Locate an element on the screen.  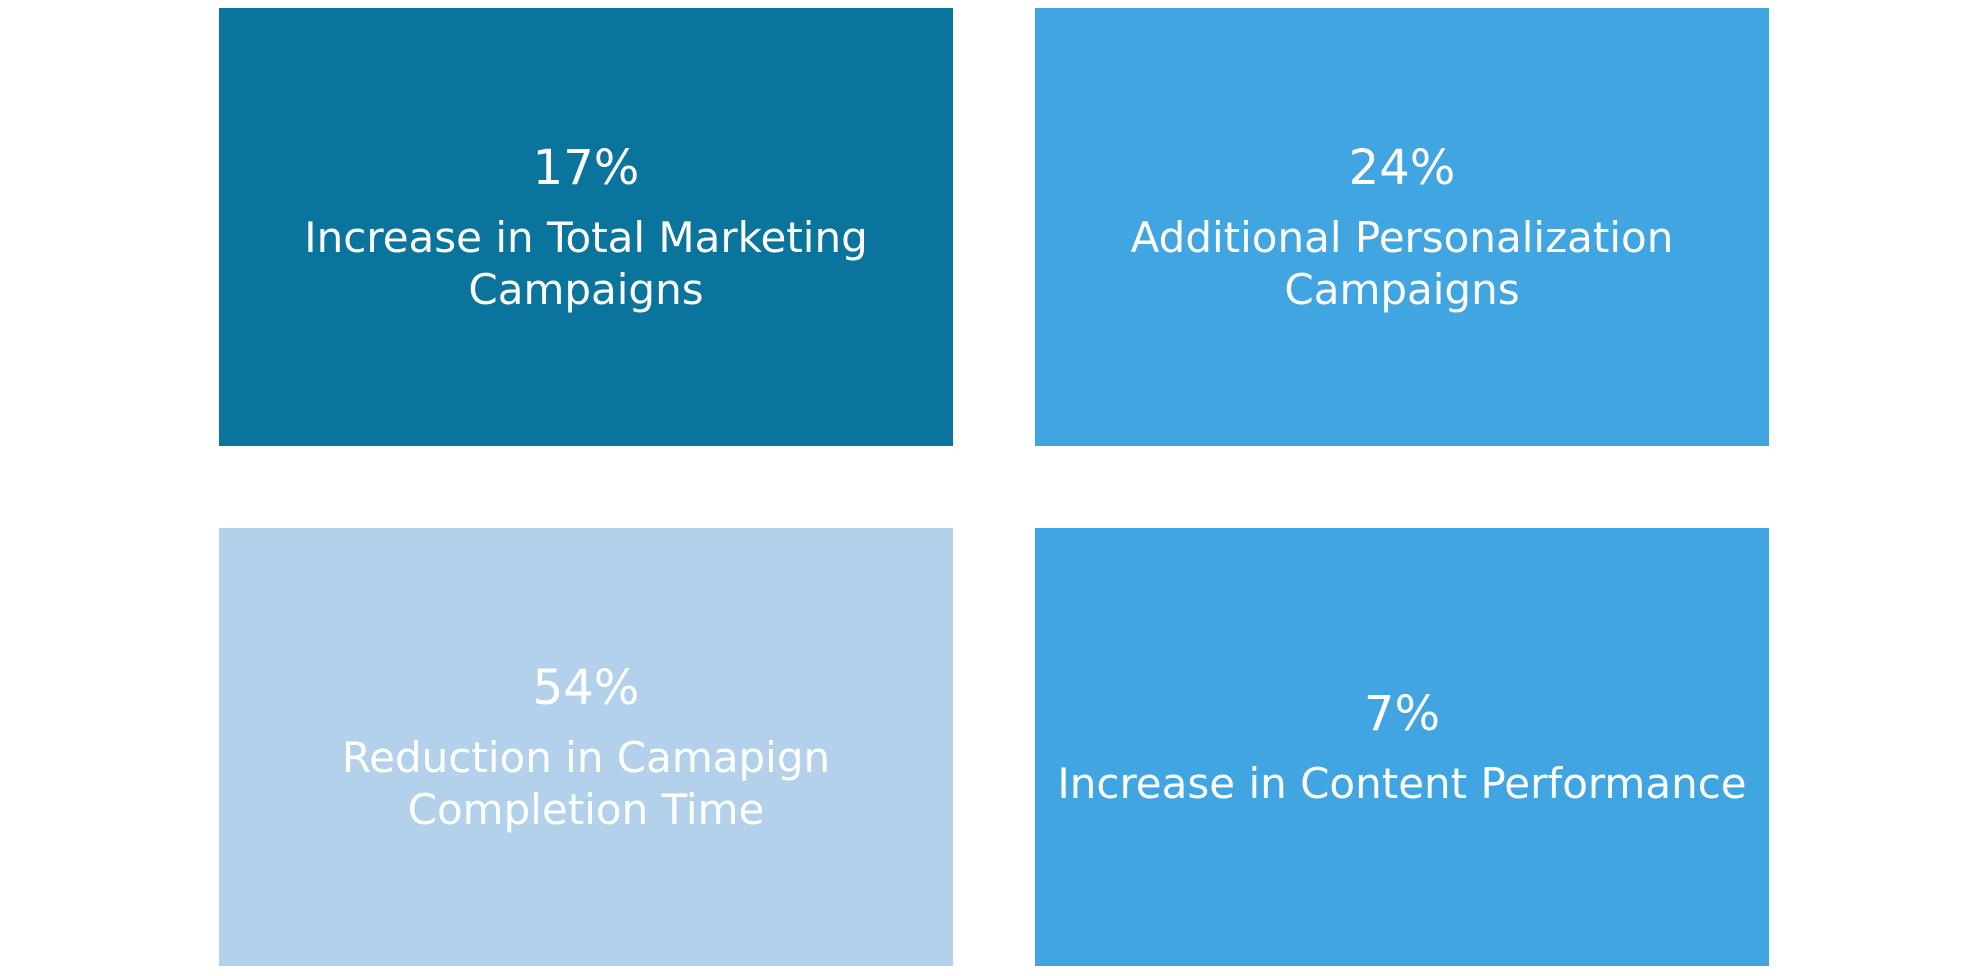
stat-label-line: Increase in Content Performance is located at coordinates (1402, 783).